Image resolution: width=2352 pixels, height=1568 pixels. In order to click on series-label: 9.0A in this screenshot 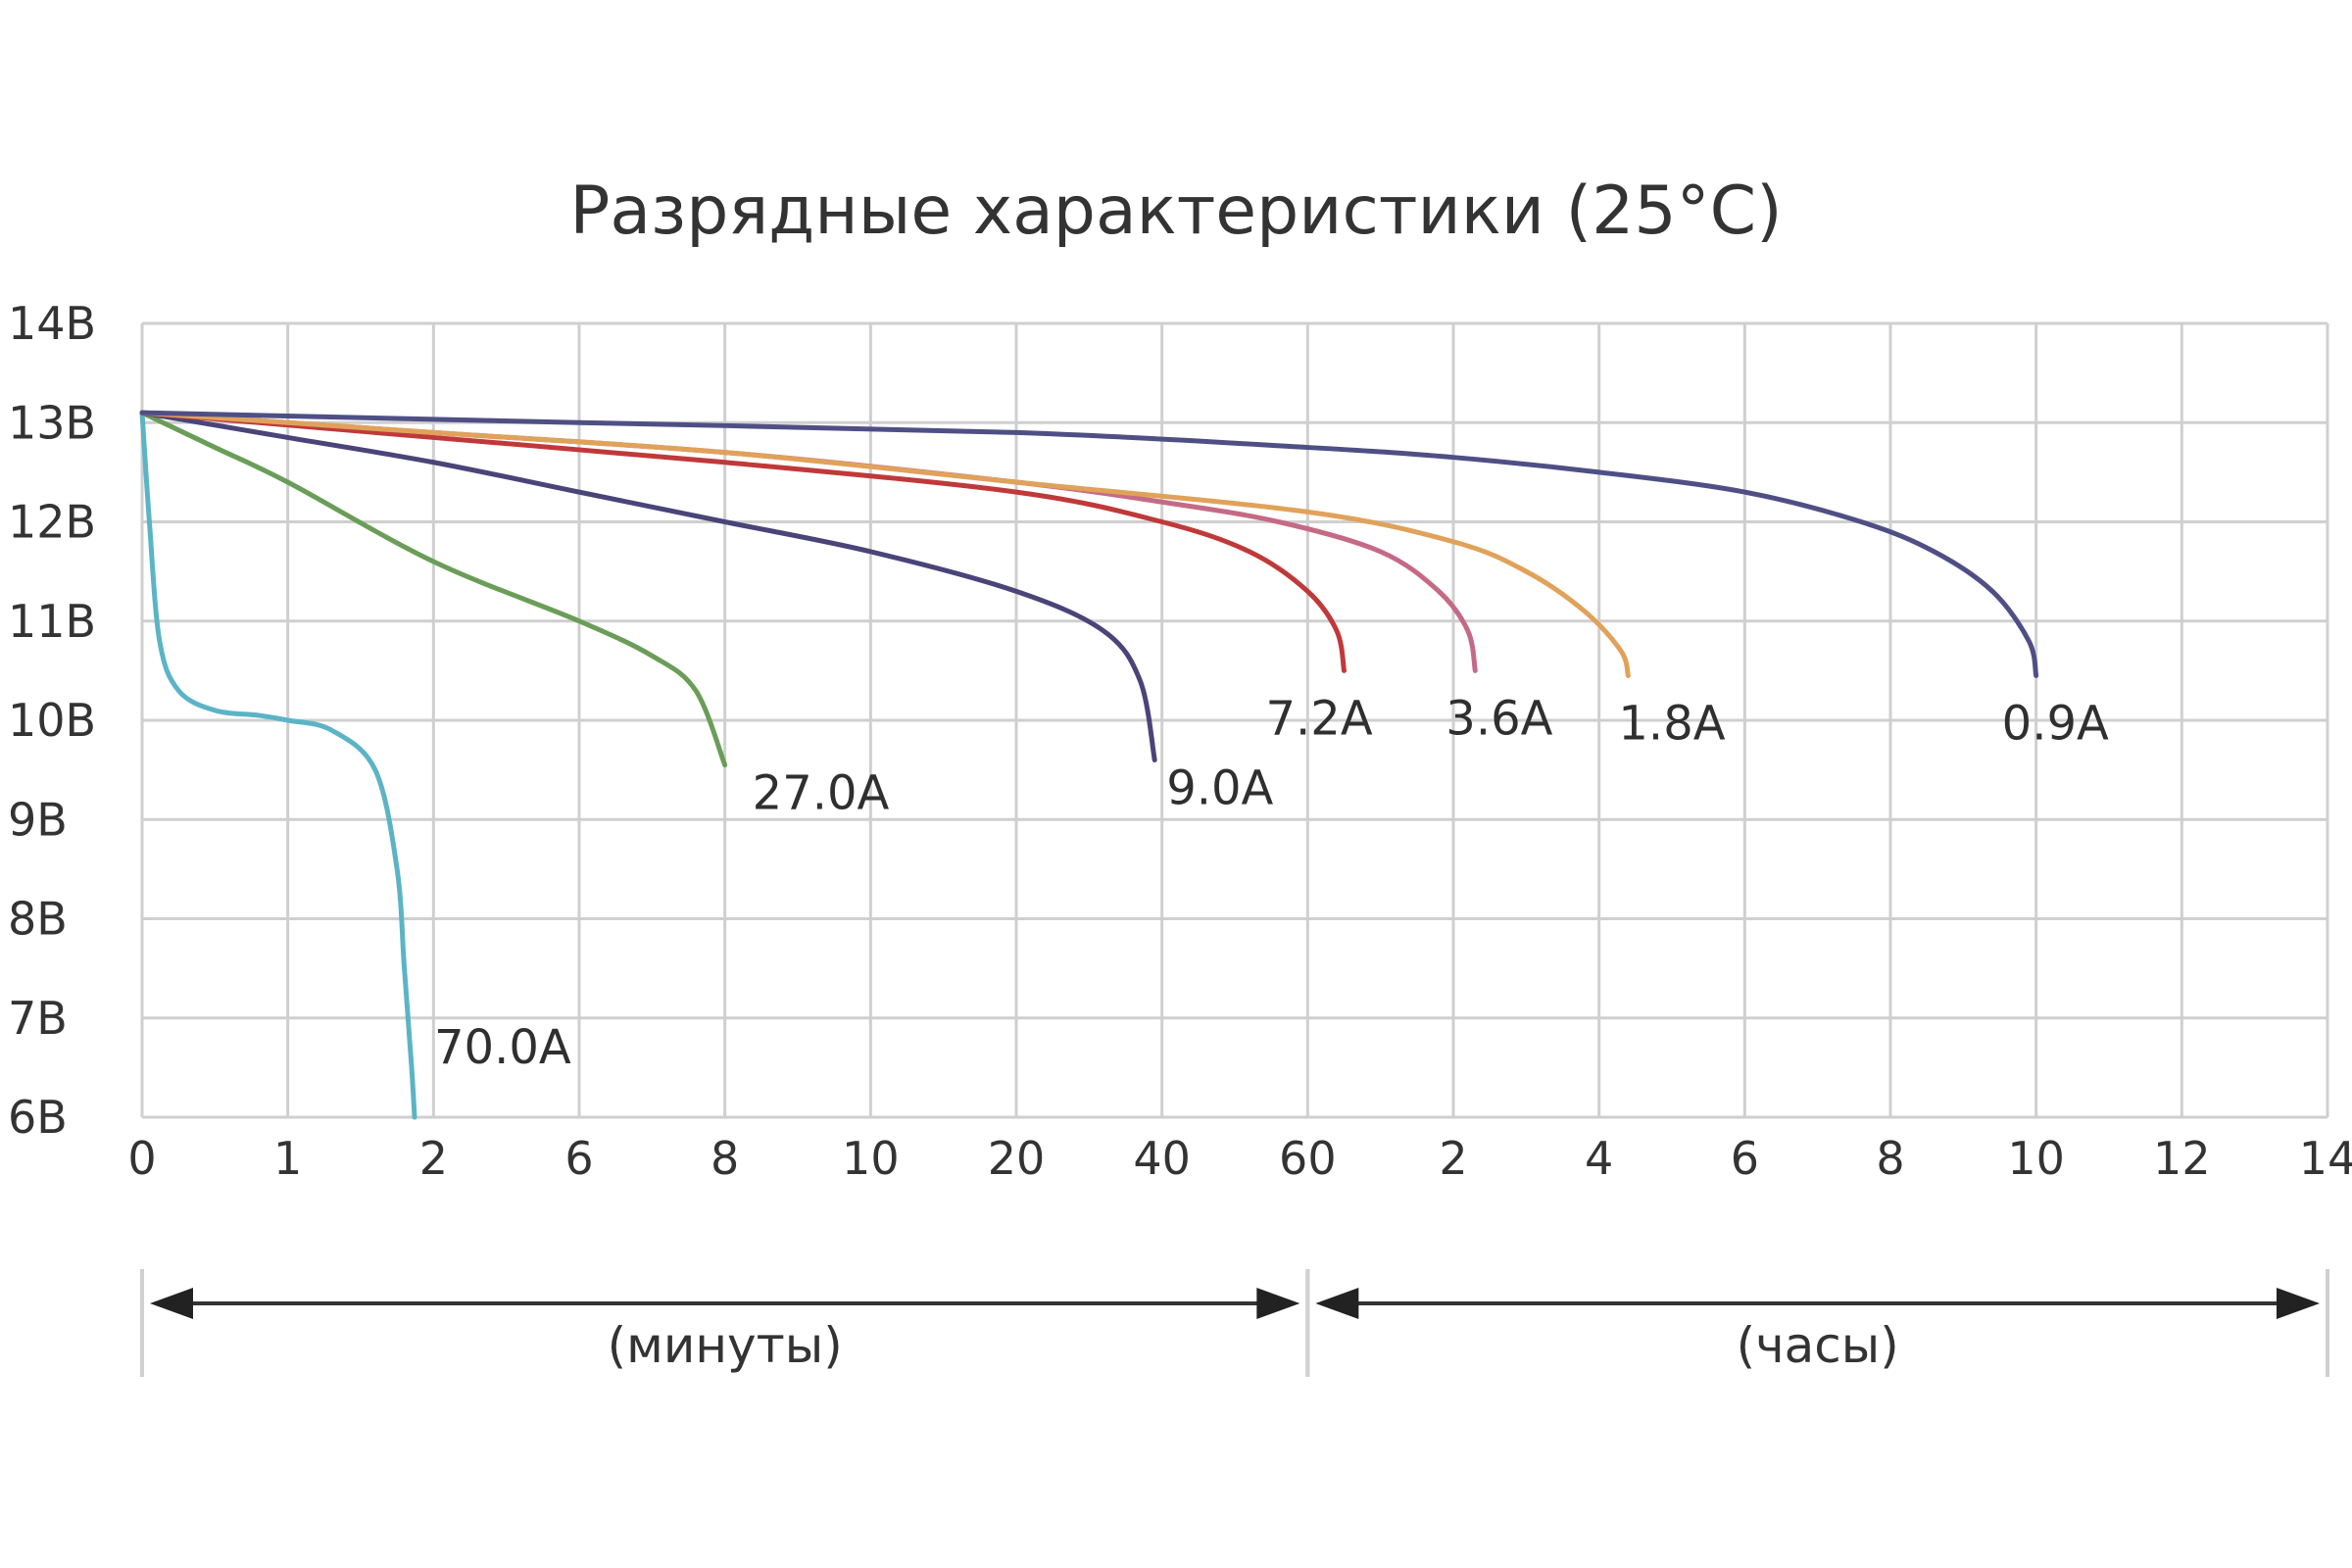, I will do `click(1220, 788)`.